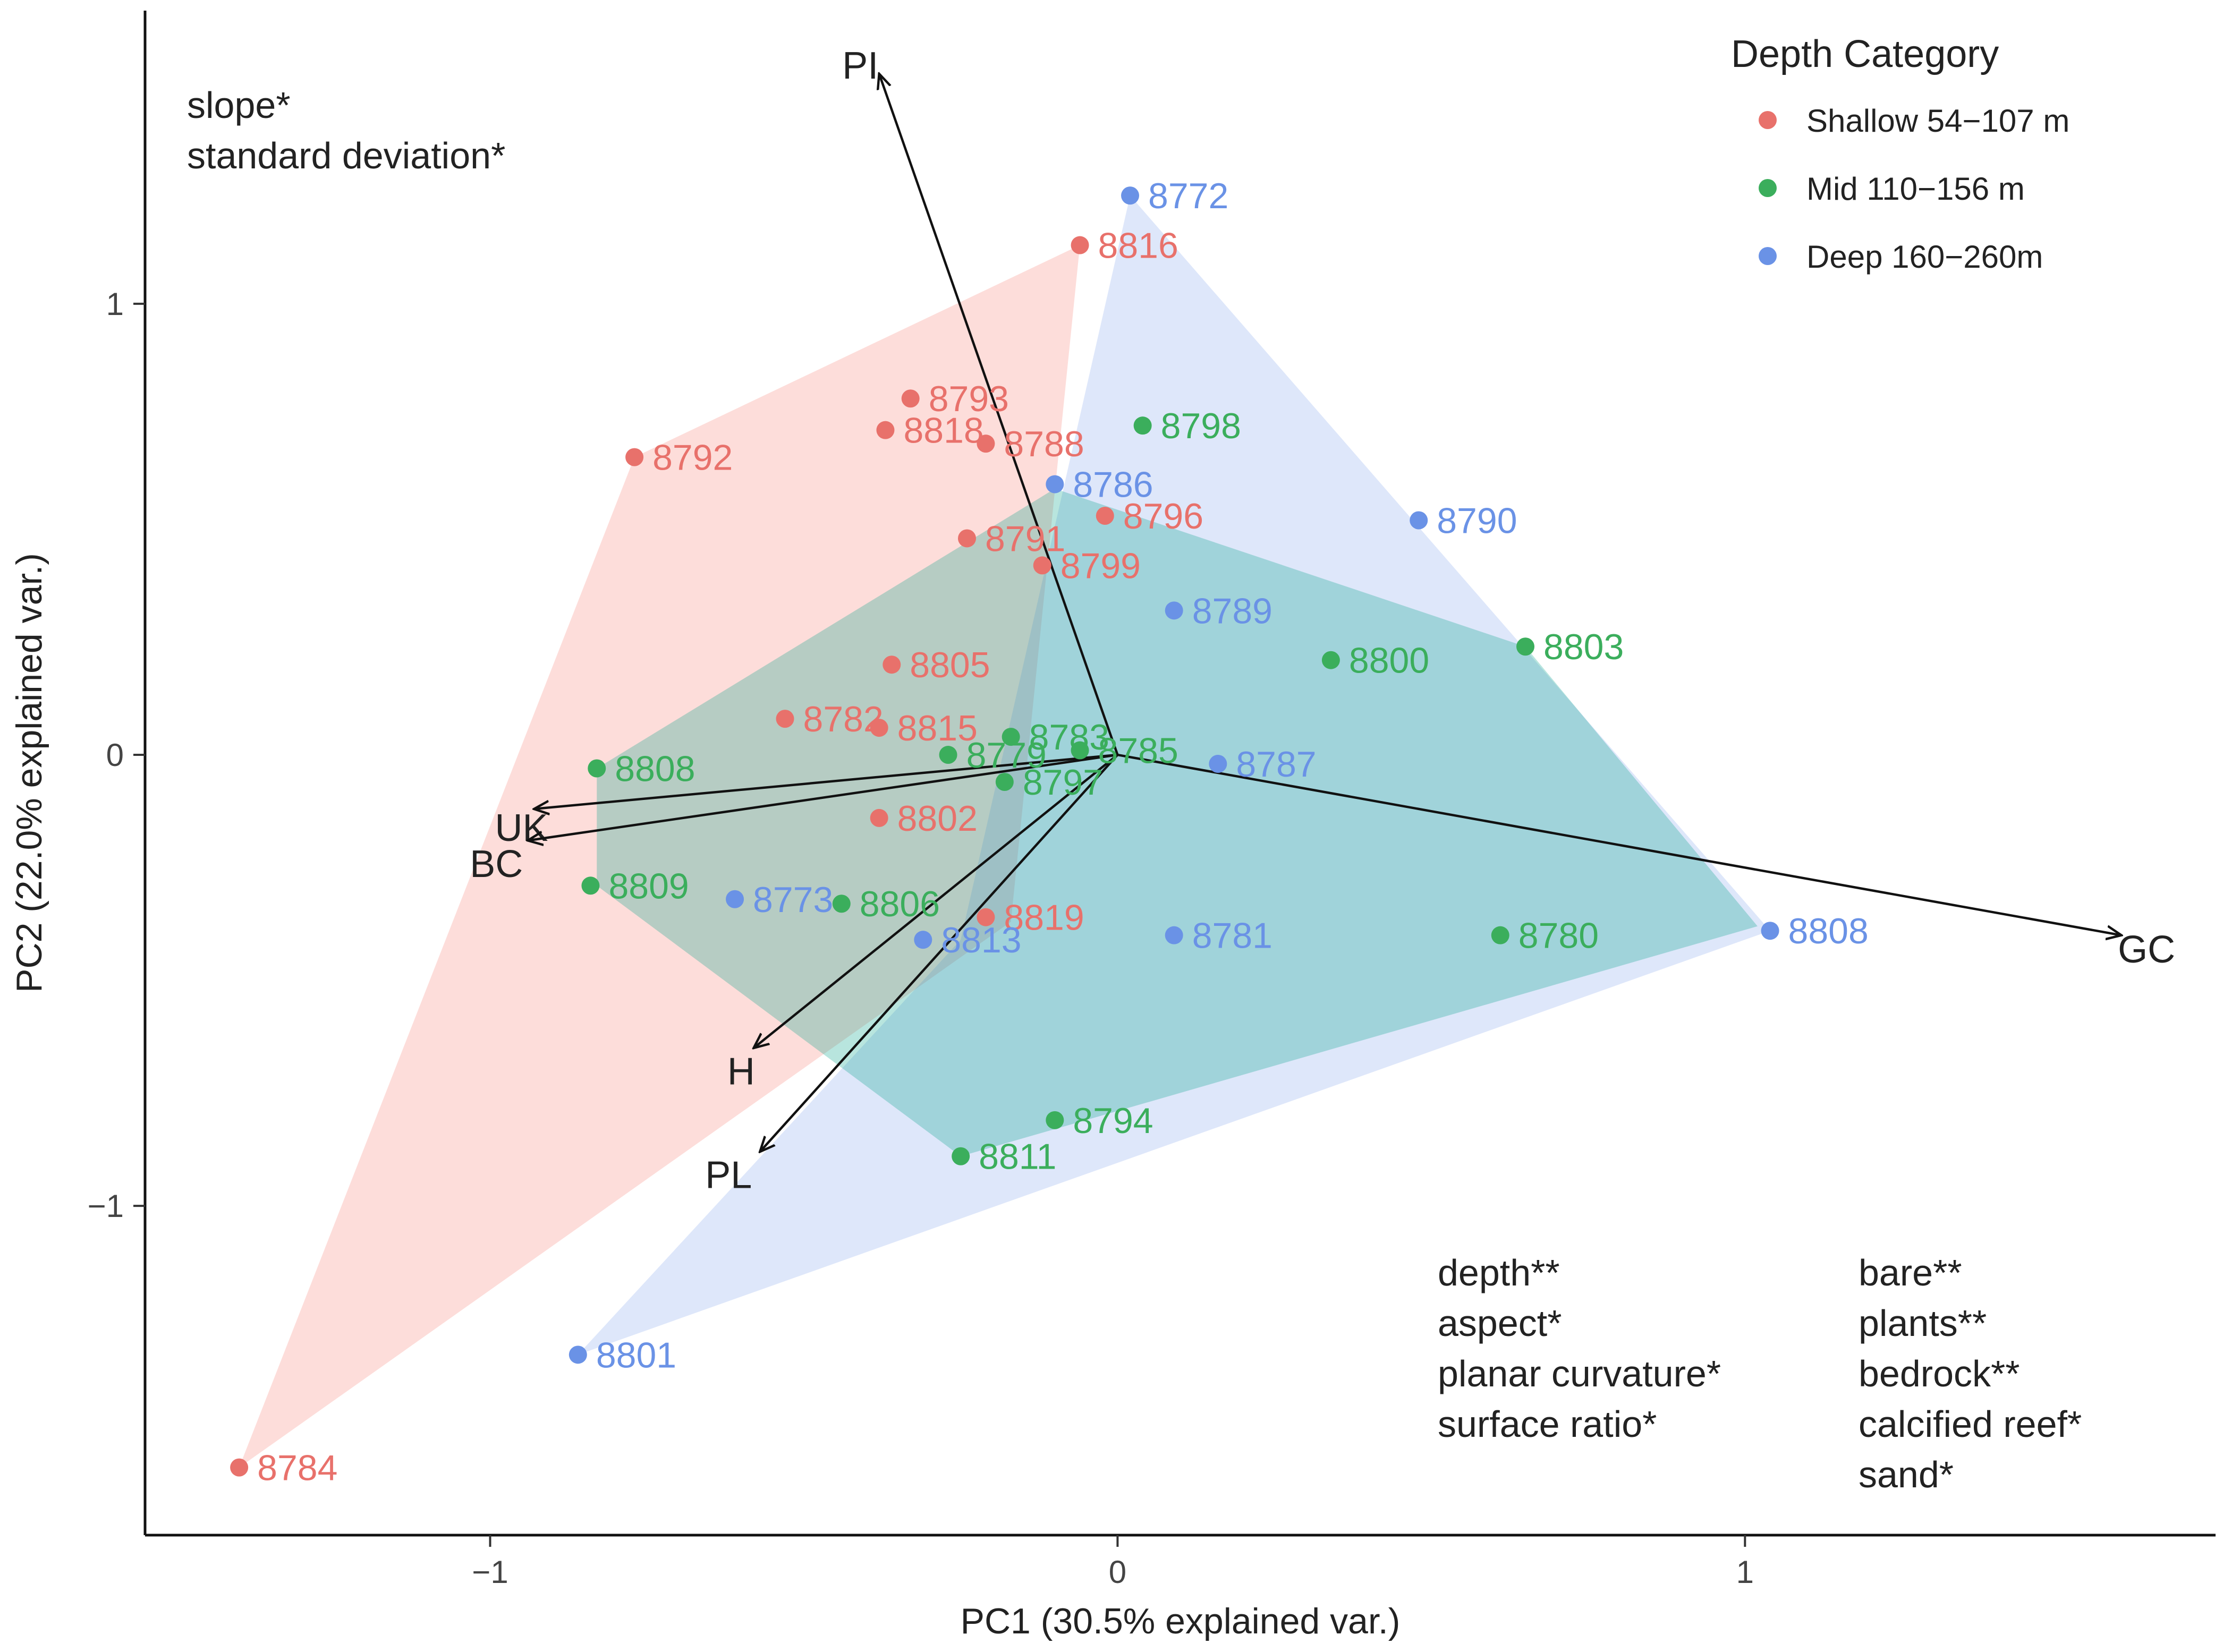 This screenshot has width=2223, height=1652. I want to click on legend-title: Depth Category, so click(1865, 54).